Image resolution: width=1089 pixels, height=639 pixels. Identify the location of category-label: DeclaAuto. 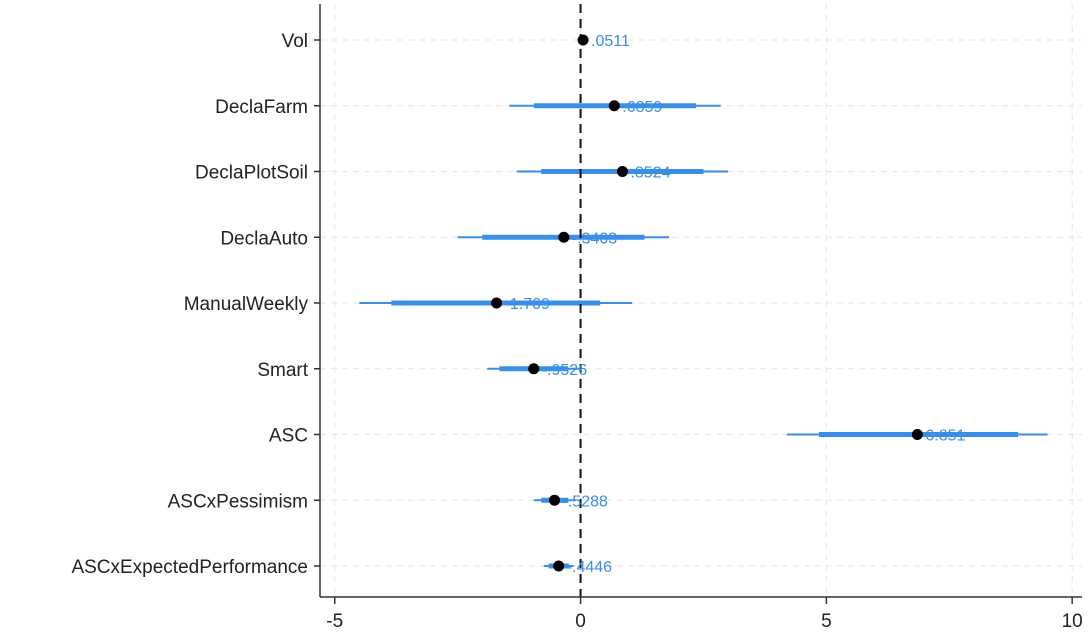
(264, 238).